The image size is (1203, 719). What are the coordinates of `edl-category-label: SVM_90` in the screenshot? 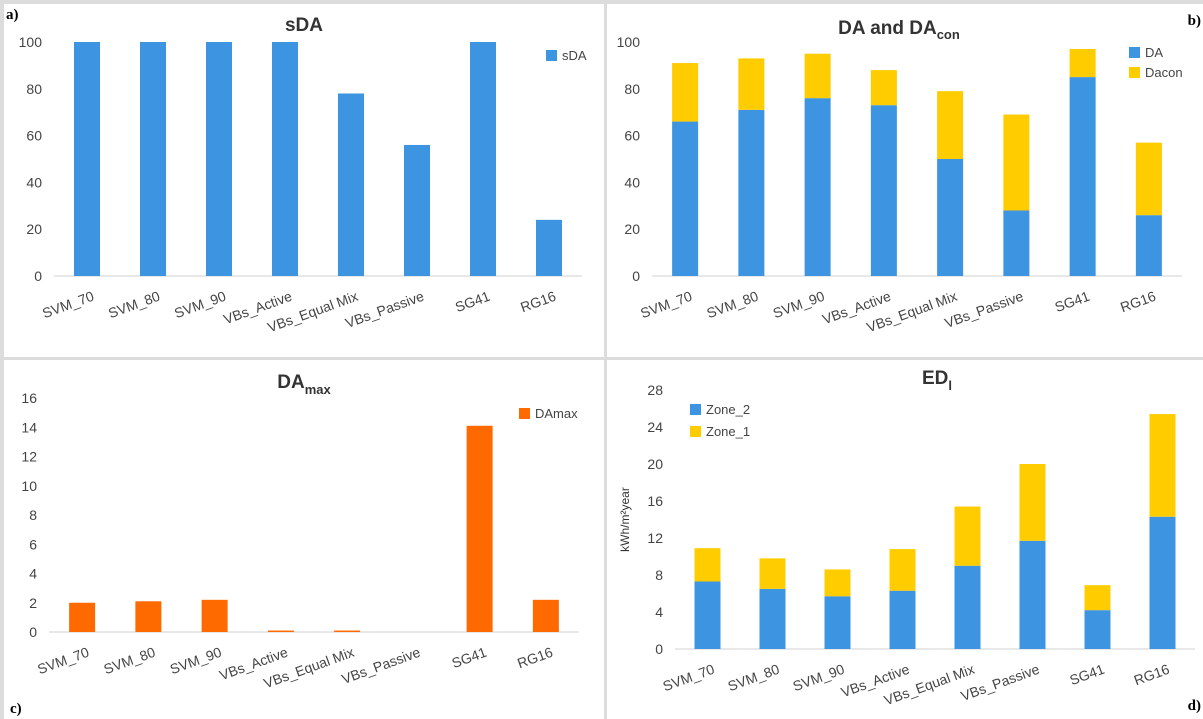 It's located at (819, 677).